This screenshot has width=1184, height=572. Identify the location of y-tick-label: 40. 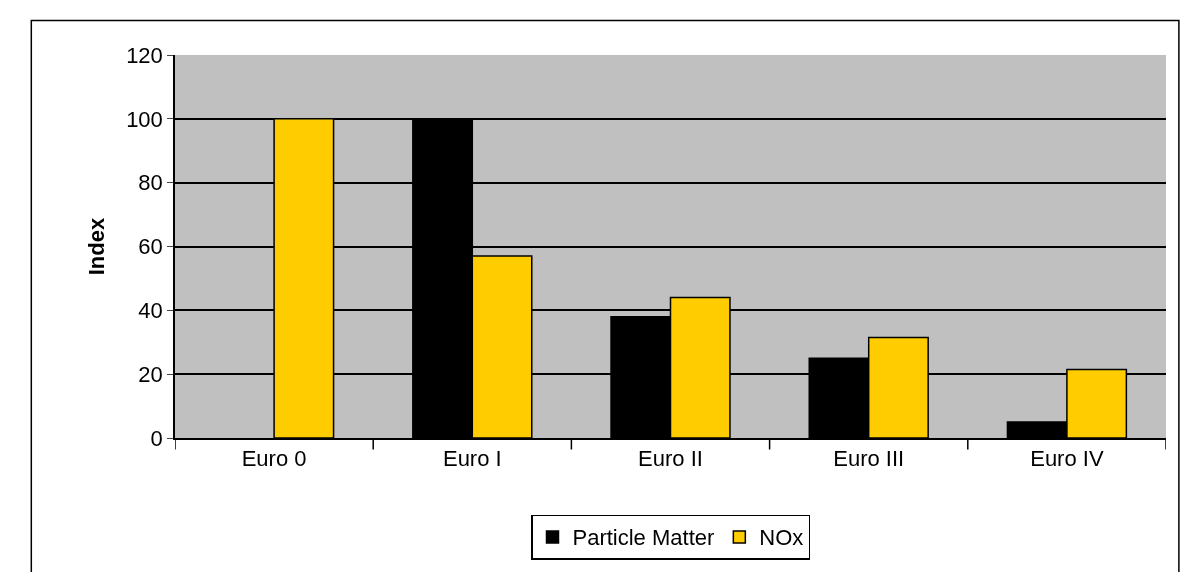
(150, 311).